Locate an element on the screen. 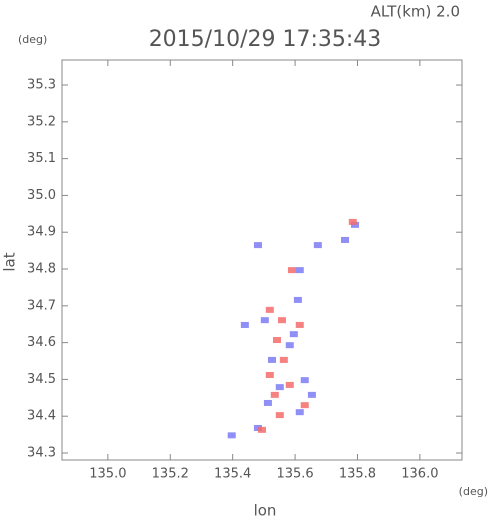 Image resolution: width=491 pixels, height=521 pixels. x-tick-label: 136.0 is located at coordinates (419, 474).